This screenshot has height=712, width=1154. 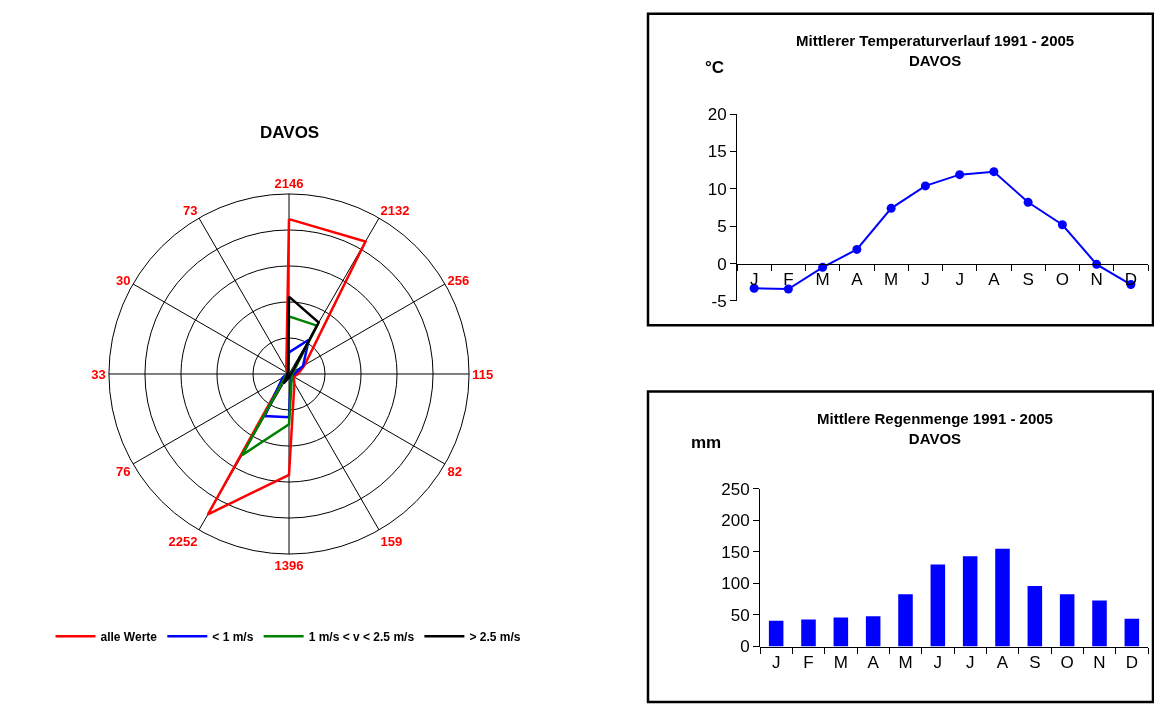 What do you see at coordinates (233, 636) in the screenshot?
I see `legend-label: < 1 m/s` at bounding box center [233, 636].